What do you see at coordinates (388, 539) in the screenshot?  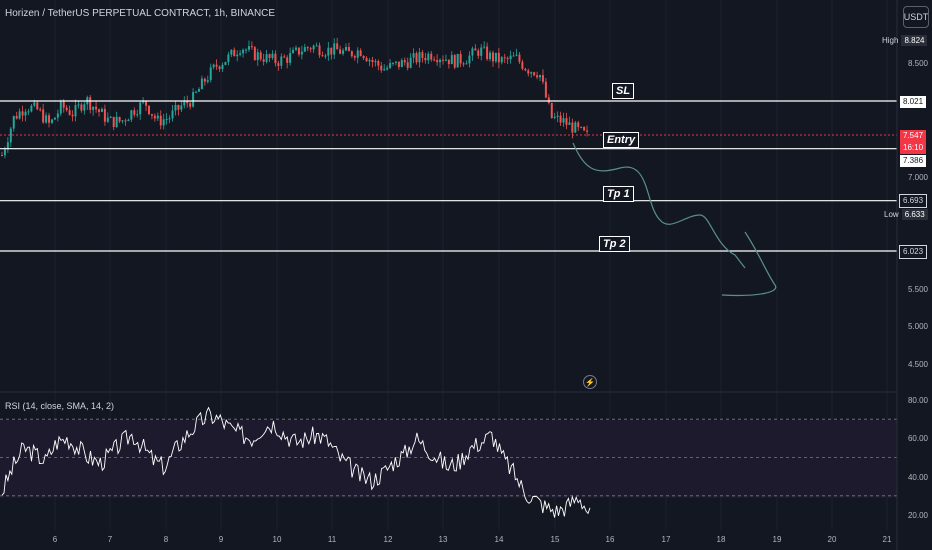 I see `x-tick: 12` at bounding box center [388, 539].